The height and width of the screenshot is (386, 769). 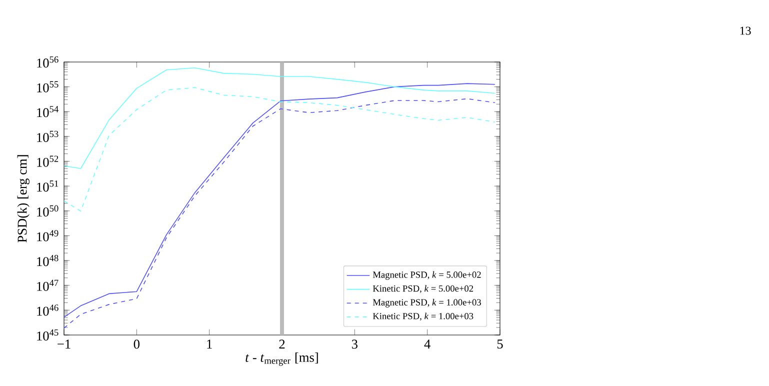 What do you see at coordinates (64, 344) in the screenshot?
I see `x-tick-label: −1` at bounding box center [64, 344].